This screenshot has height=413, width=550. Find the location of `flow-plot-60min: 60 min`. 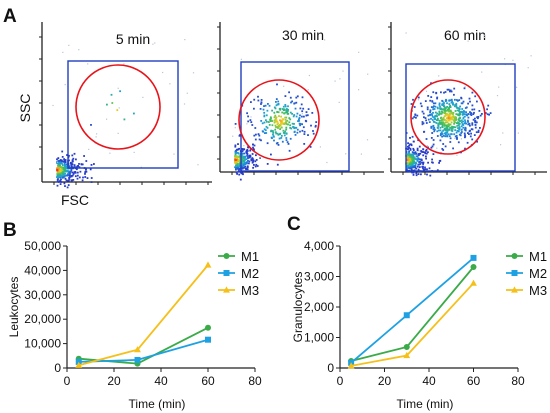

flow-plot-60min: 60 min is located at coordinates (467, 99).